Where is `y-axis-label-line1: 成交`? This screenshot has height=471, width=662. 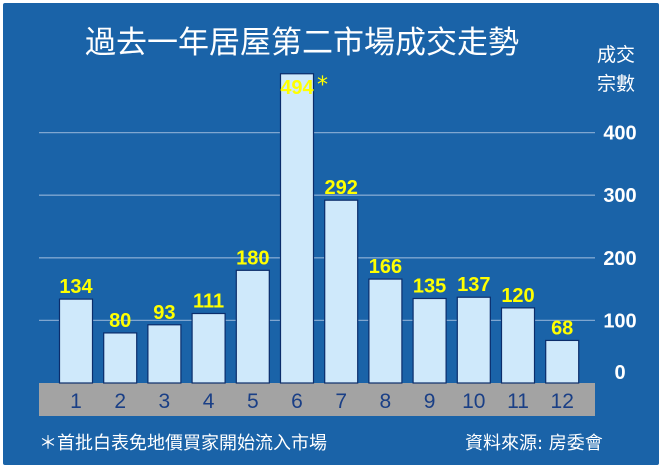
y-axis-label-line1: 成交 is located at coordinates (616, 55).